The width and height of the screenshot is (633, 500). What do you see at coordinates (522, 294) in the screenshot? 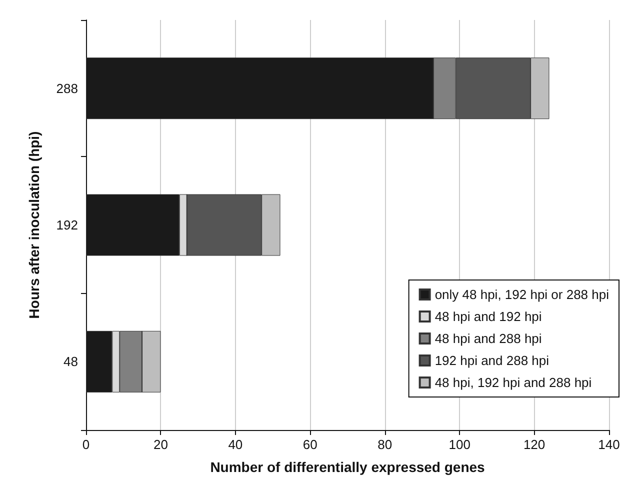
I see `legend-label: only 48 hpi, 192 hpi or 288 hpi` at bounding box center [522, 294].